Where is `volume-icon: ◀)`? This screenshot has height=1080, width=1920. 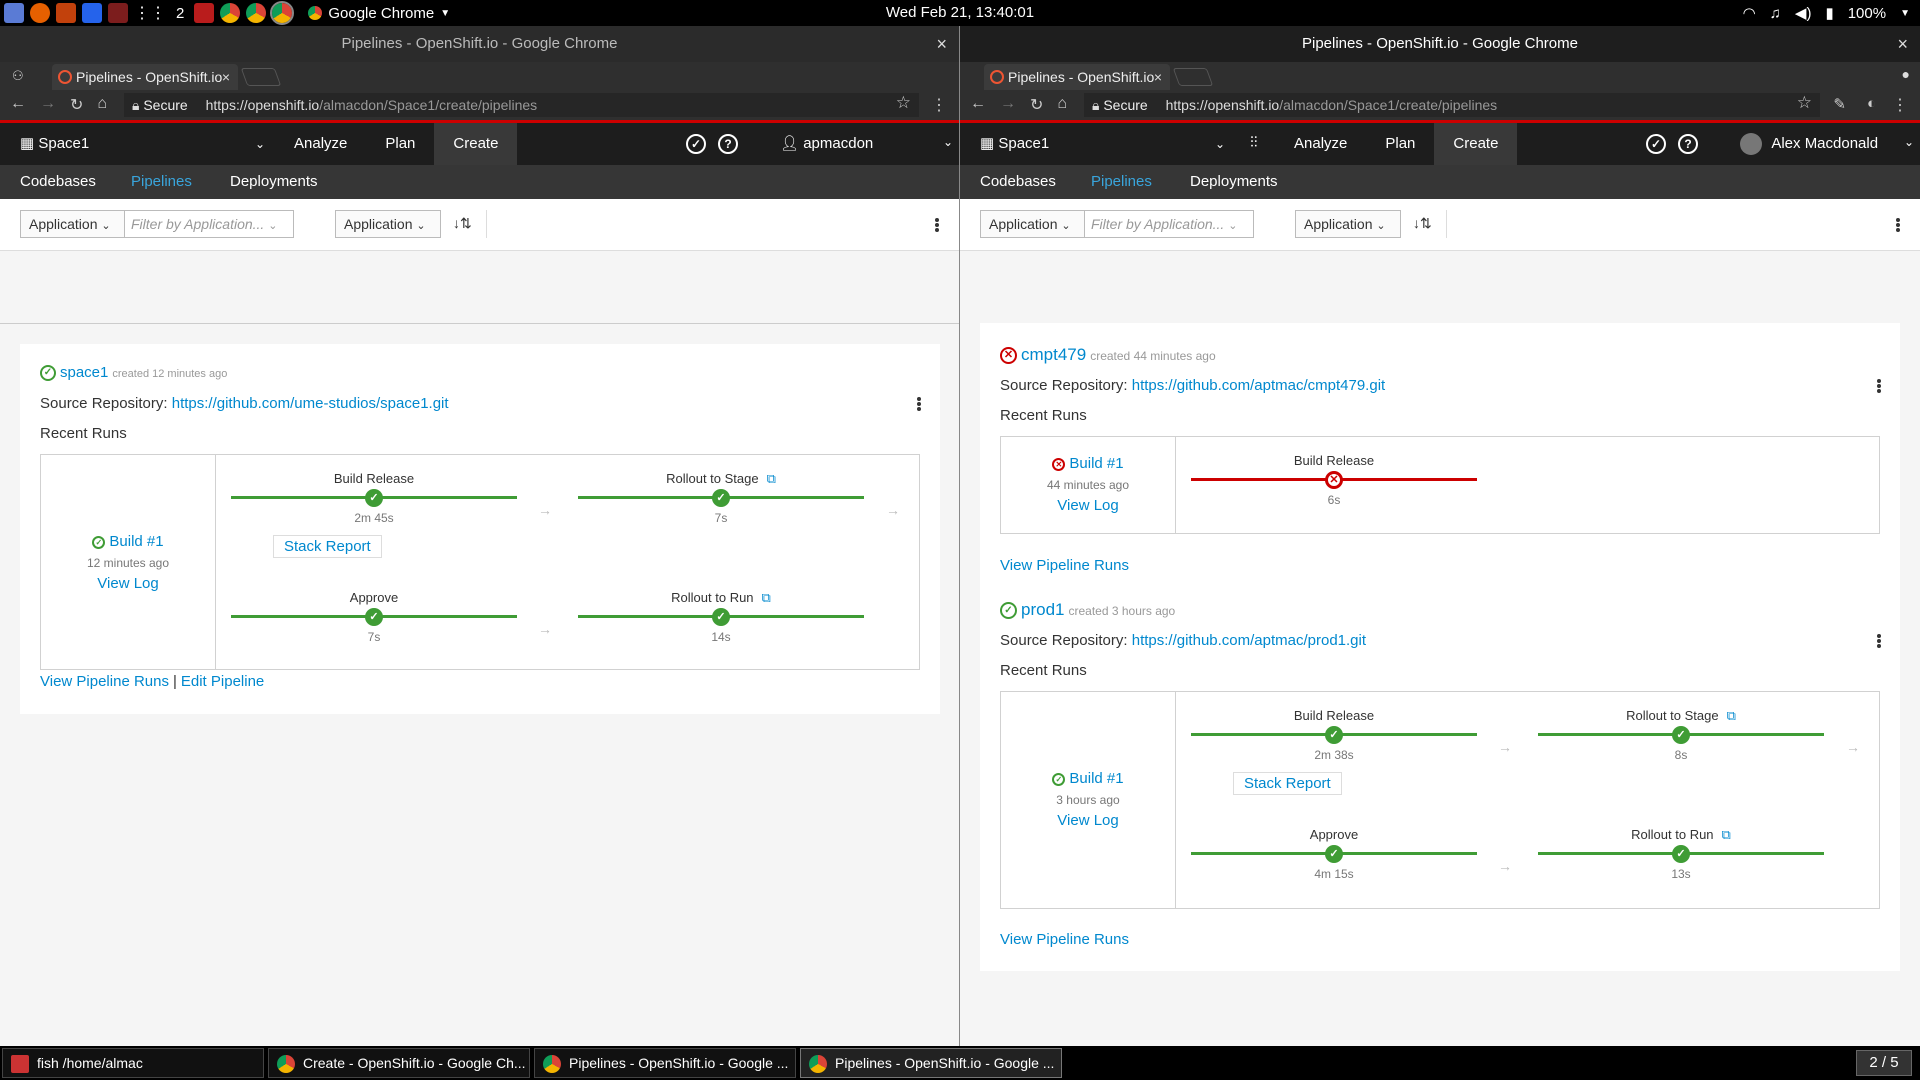
volume-icon: ◀) is located at coordinates (1803, 13).